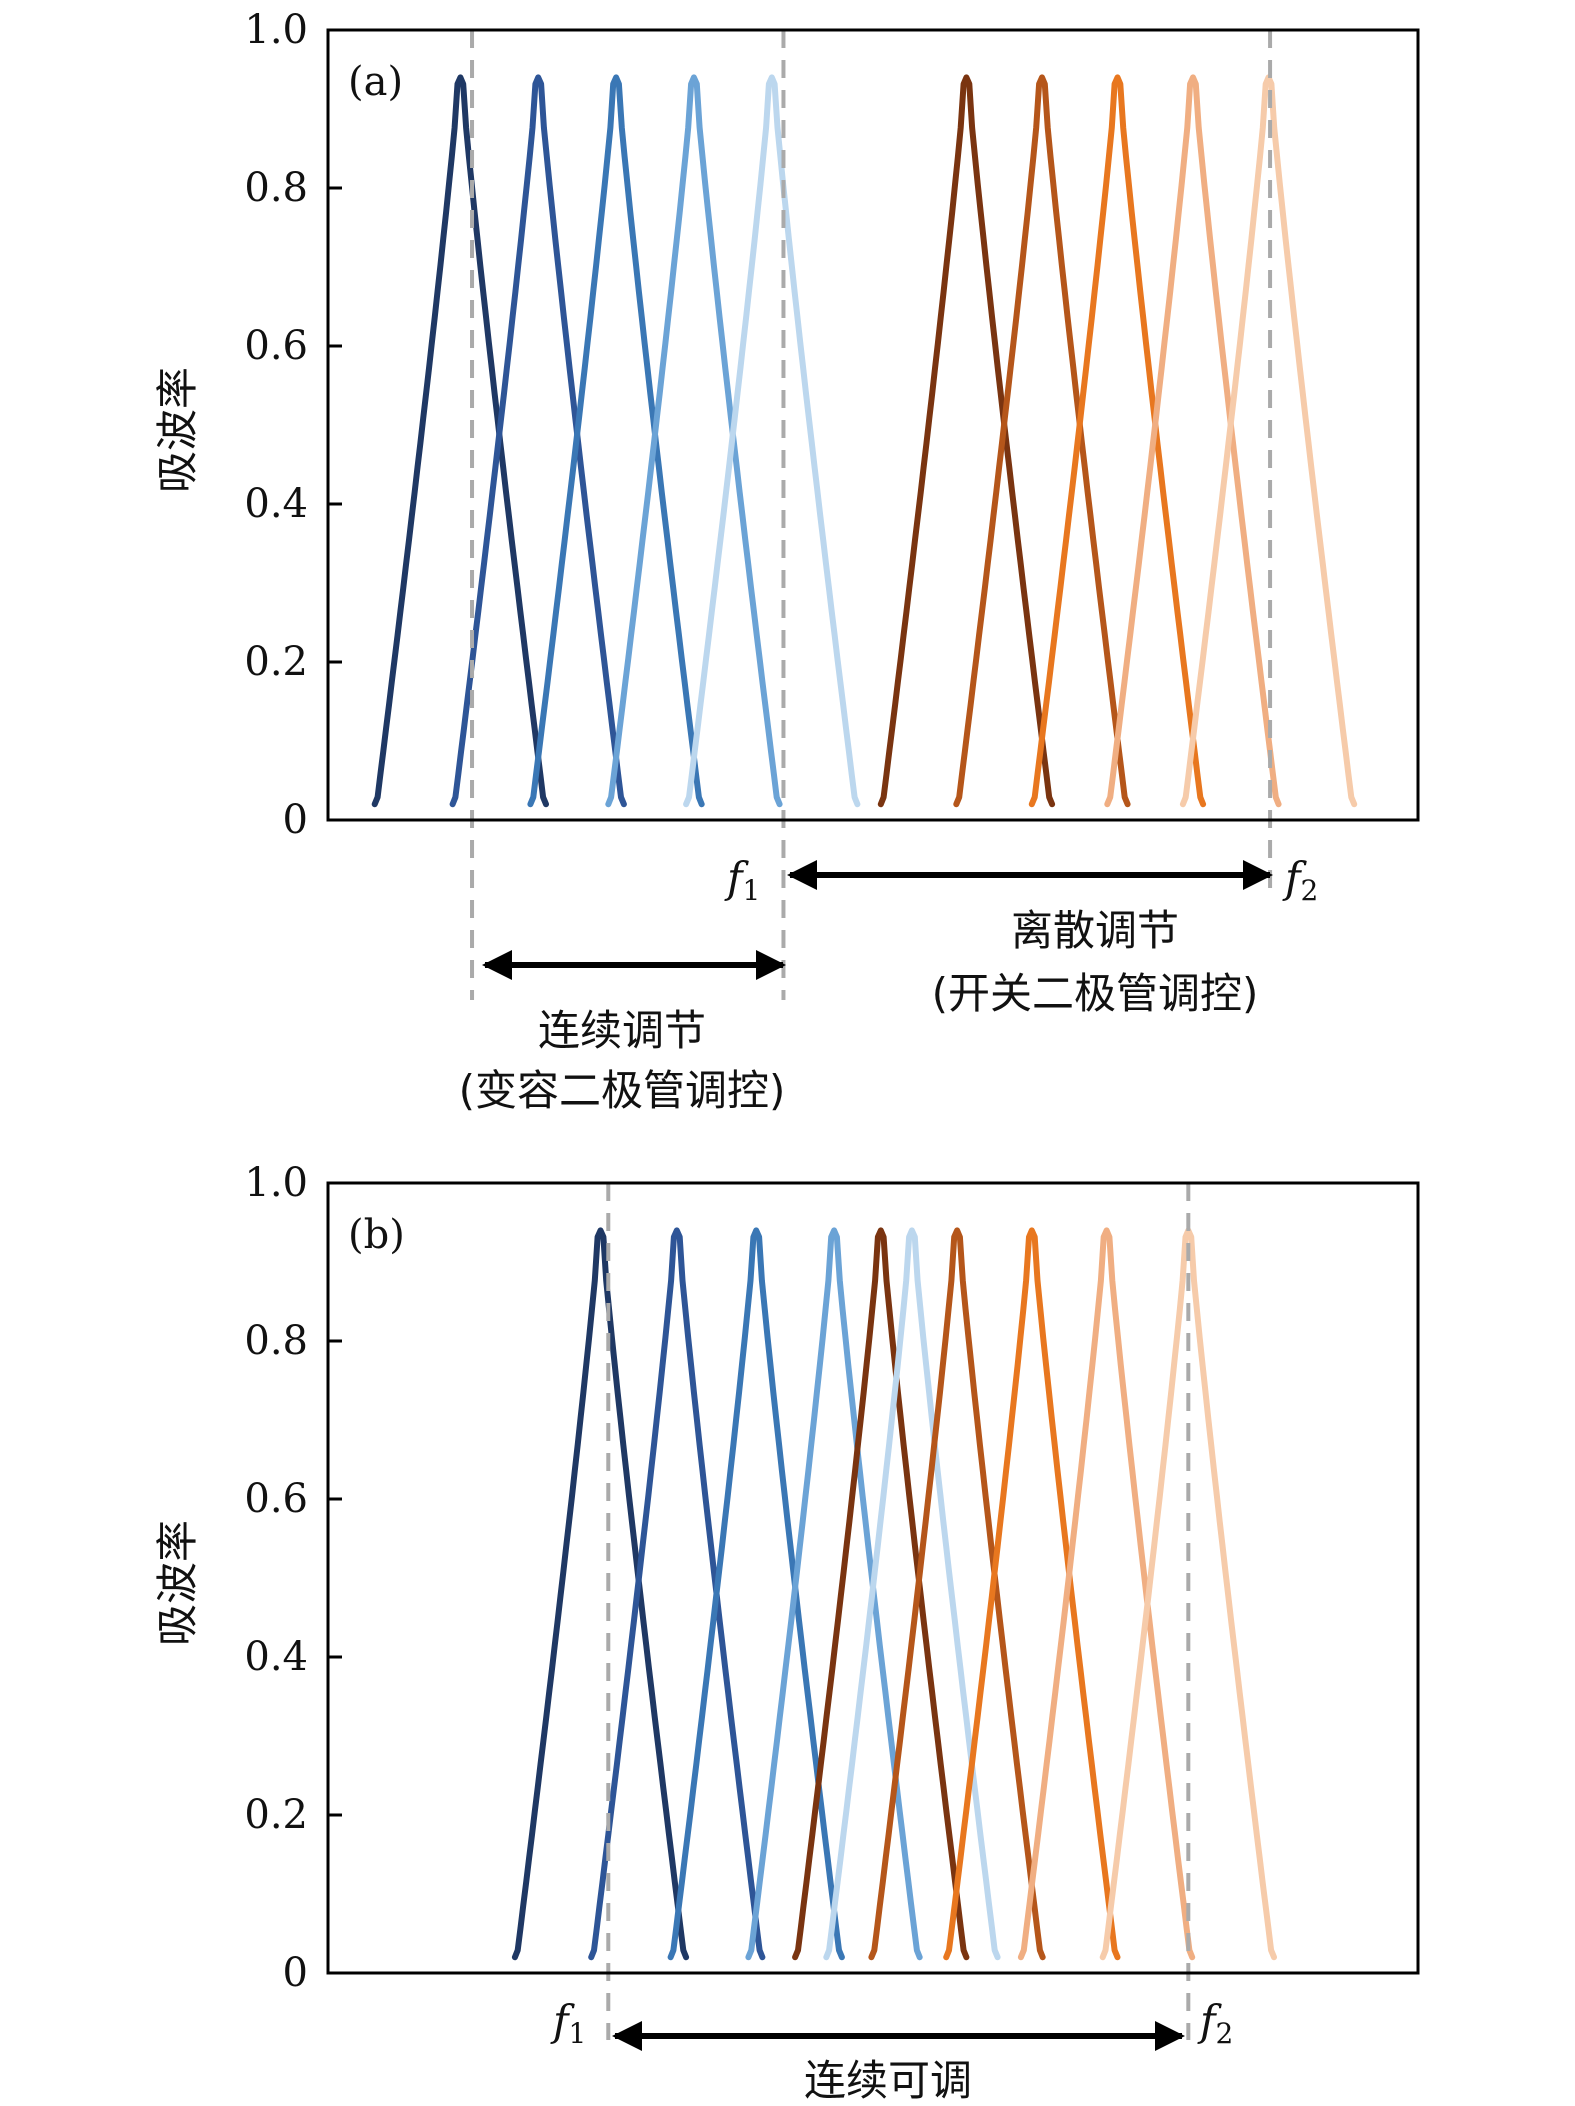 This screenshot has height=2106, width=1575. What do you see at coordinates (622, 1090) in the screenshot?
I see `panel-a-continuous-subtitle: (变容二极管调控)` at bounding box center [622, 1090].